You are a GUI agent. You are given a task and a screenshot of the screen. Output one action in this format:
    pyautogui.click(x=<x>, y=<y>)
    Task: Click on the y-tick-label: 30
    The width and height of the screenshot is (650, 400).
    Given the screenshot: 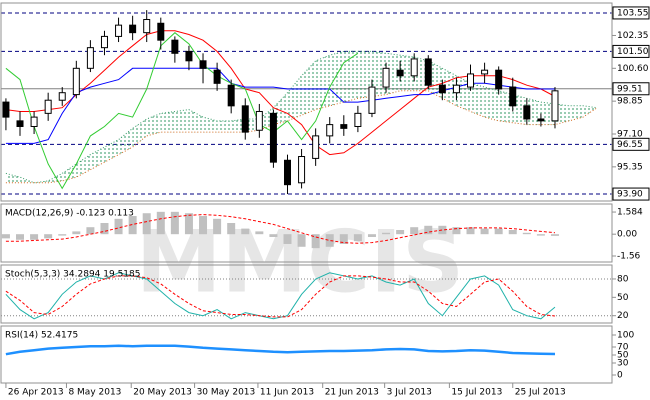 What is the action you would take?
    pyautogui.click(x=623, y=364)
    